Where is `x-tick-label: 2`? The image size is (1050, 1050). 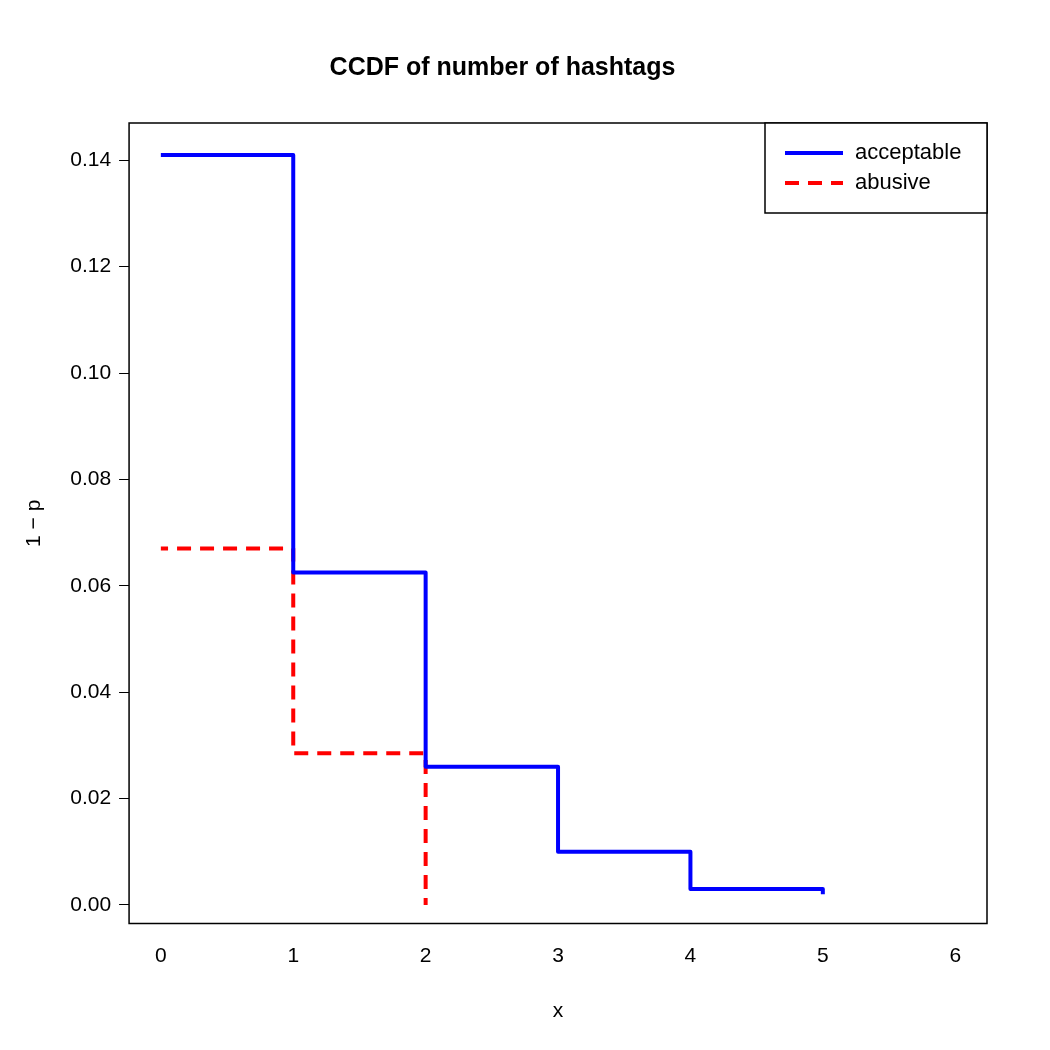
x-tick-label: 2 is located at coordinates (425, 954).